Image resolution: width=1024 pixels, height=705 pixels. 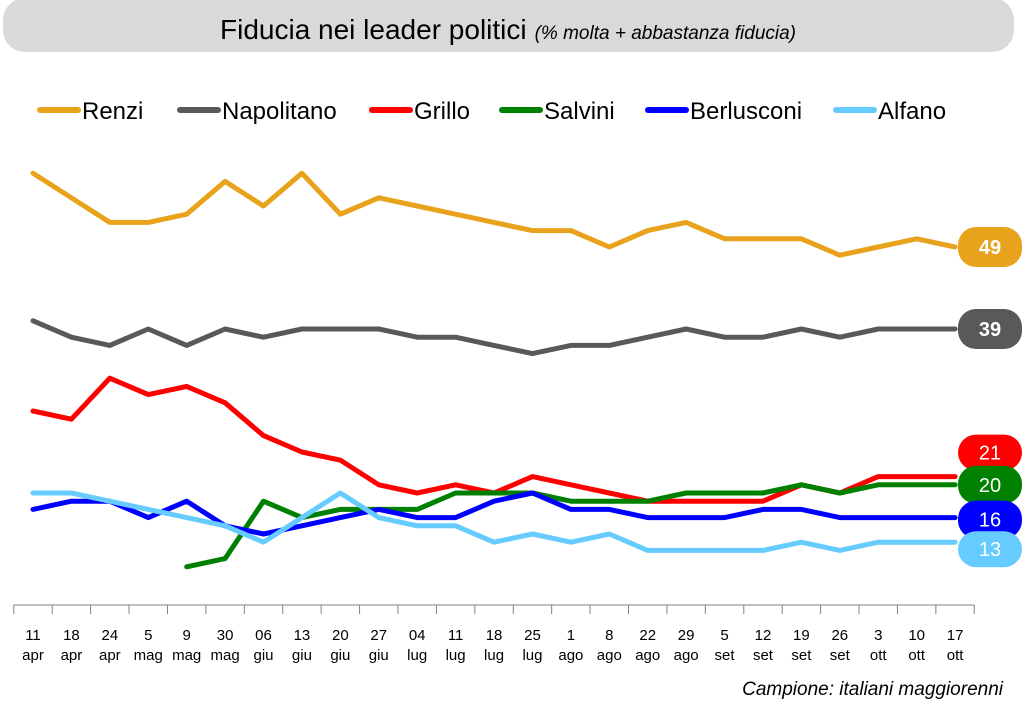 I want to click on series-line-berlusconi, so click(x=494, y=513).